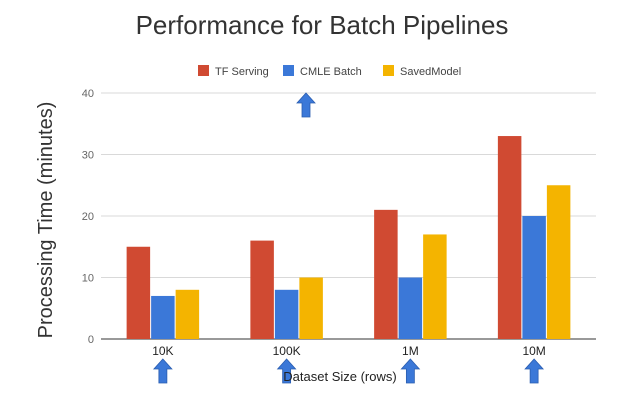 Image resolution: width=633 pixels, height=419 pixels. I want to click on legend-swatch-cmle-batch, so click(288, 70).